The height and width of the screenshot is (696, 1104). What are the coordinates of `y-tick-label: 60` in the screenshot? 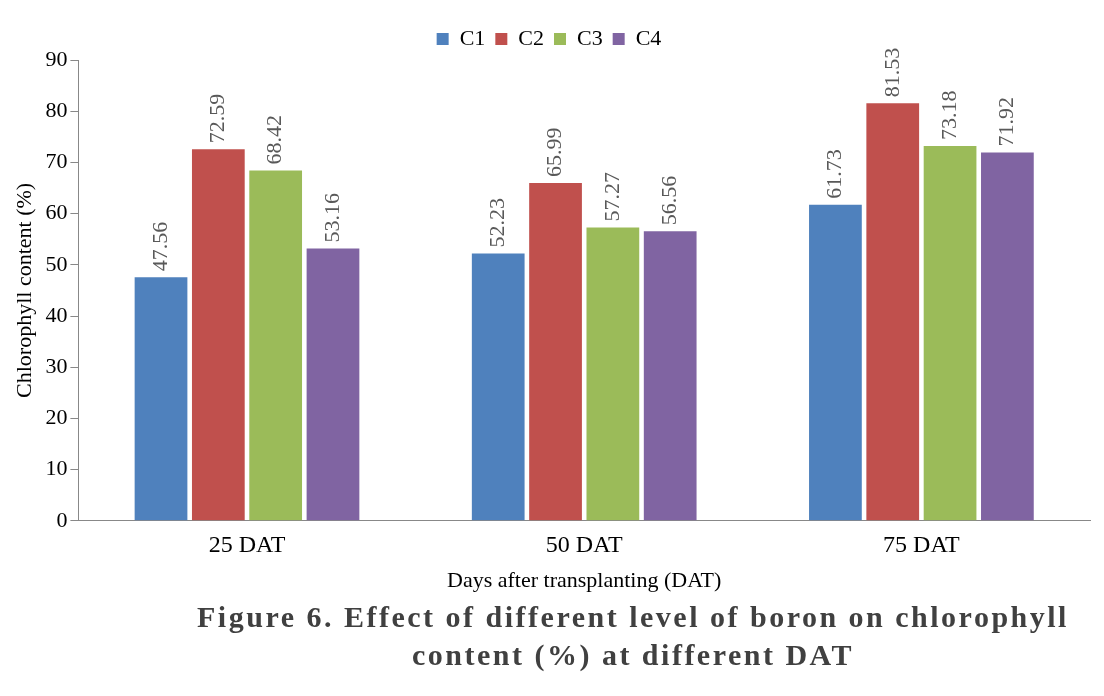 It's located at (56, 212).